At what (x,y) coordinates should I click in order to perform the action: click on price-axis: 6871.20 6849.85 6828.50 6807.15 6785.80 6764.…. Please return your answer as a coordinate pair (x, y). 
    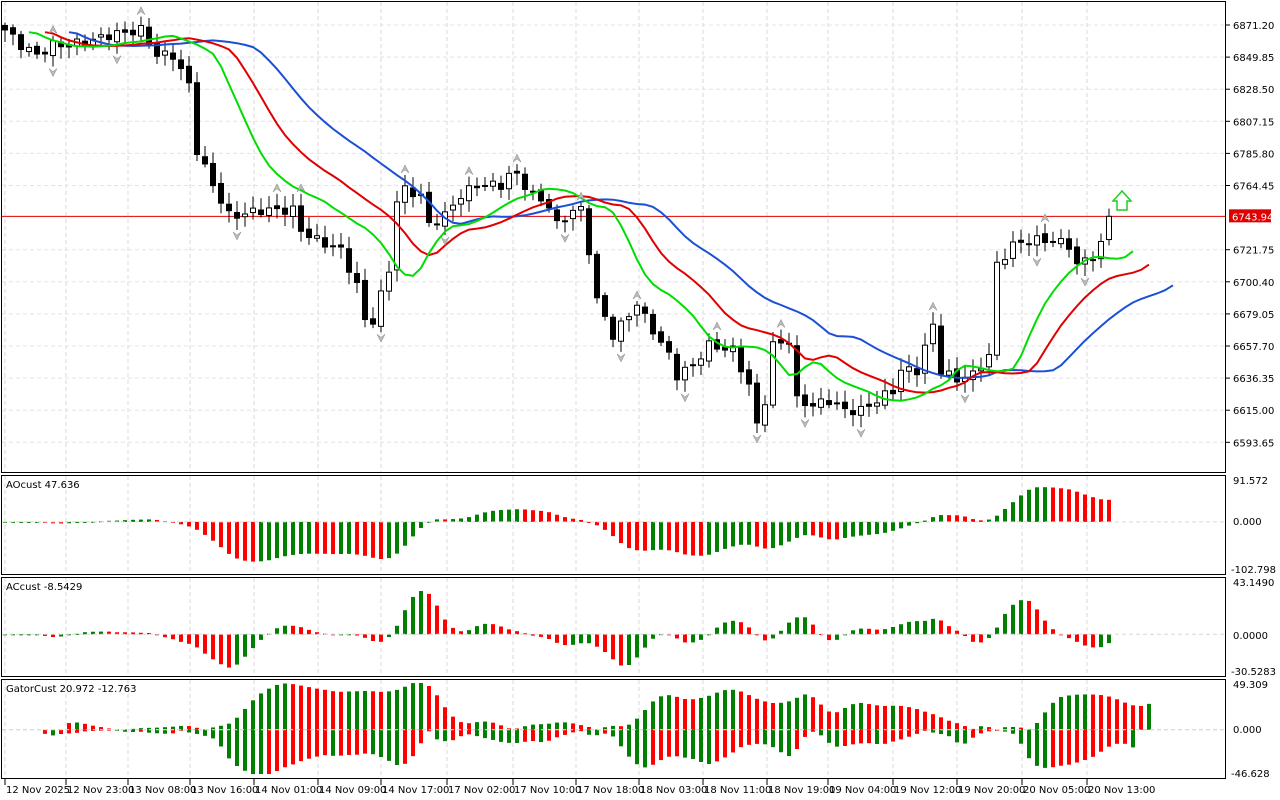
    Looking at the image, I should click on (1249, 235).